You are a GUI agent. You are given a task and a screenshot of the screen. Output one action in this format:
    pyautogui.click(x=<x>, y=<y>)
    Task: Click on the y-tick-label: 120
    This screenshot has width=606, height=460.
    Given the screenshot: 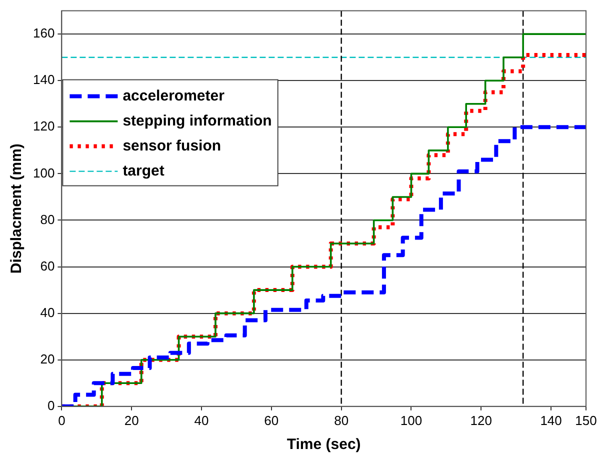 What is the action you would take?
    pyautogui.click(x=43, y=126)
    